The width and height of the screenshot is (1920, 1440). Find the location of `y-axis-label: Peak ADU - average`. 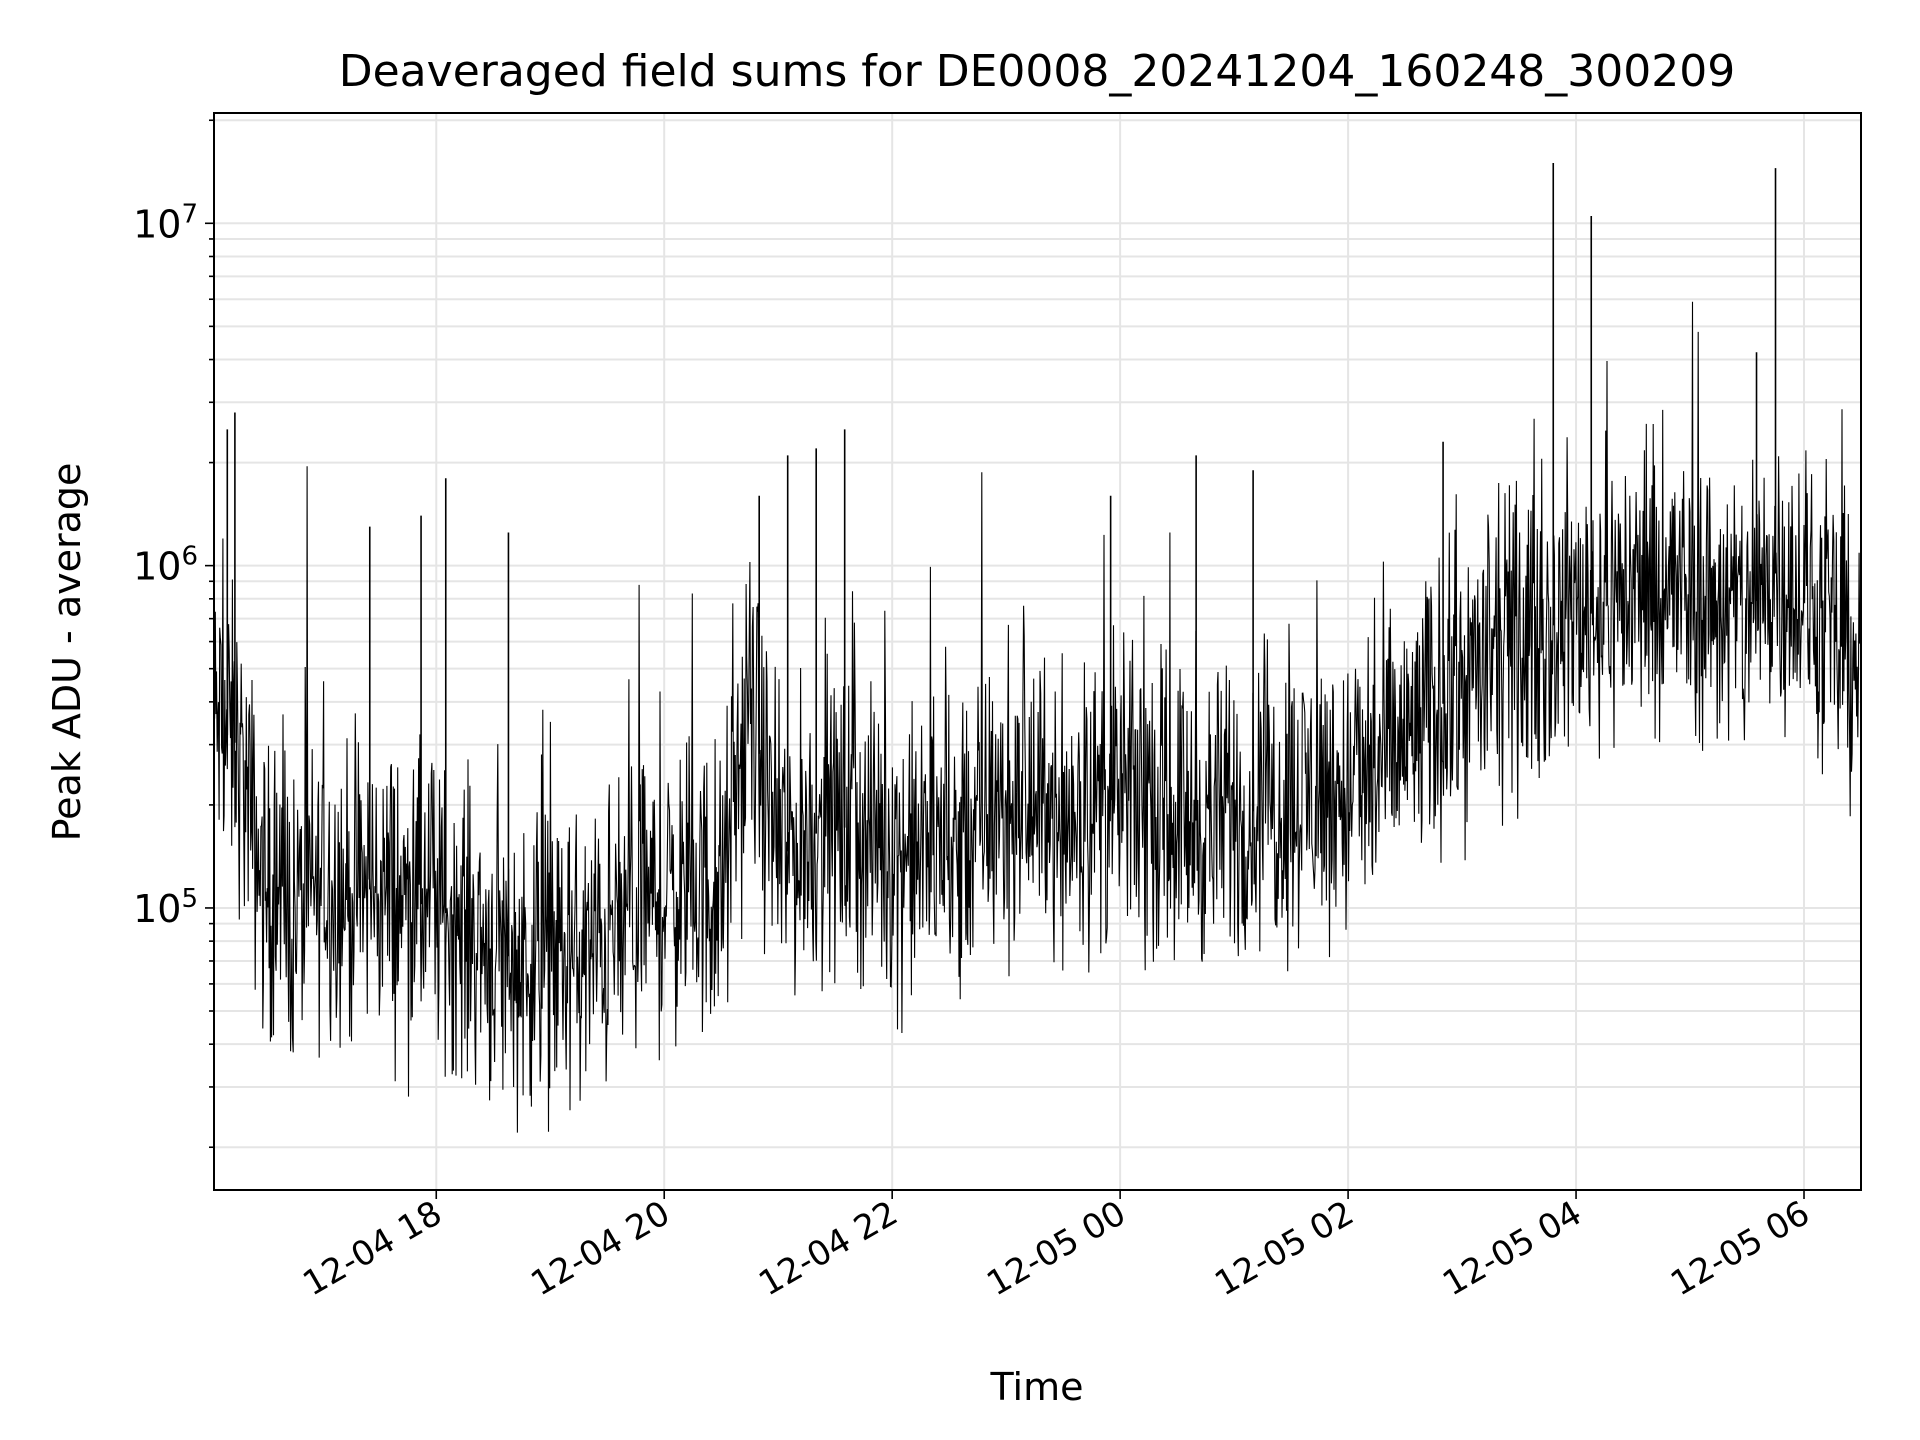

y-axis-label: Peak ADU - average is located at coordinates (67, 652).